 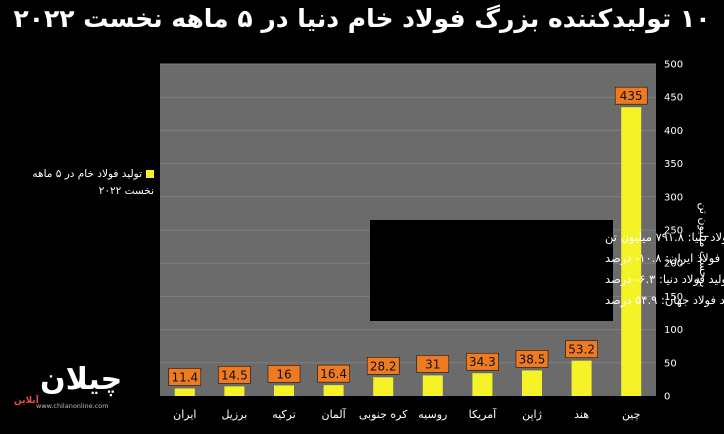 What do you see at coordinates (81, 379) in the screenshot?
I see `logo-text: چیلان` at bounding box center [81, 379].